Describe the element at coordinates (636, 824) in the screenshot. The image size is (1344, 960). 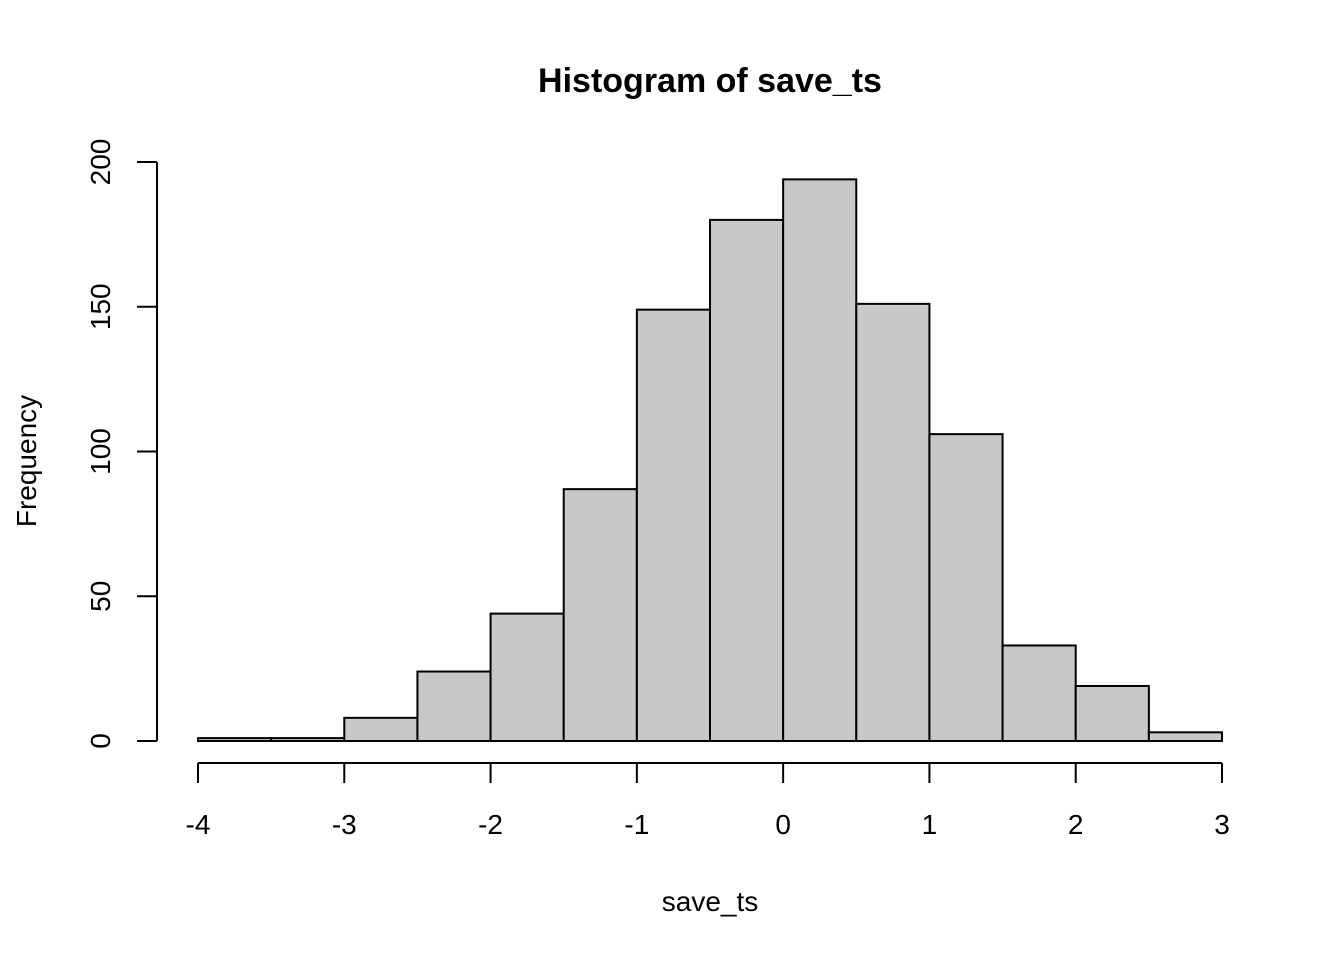
I see `x-tick-label: -1` at that location.